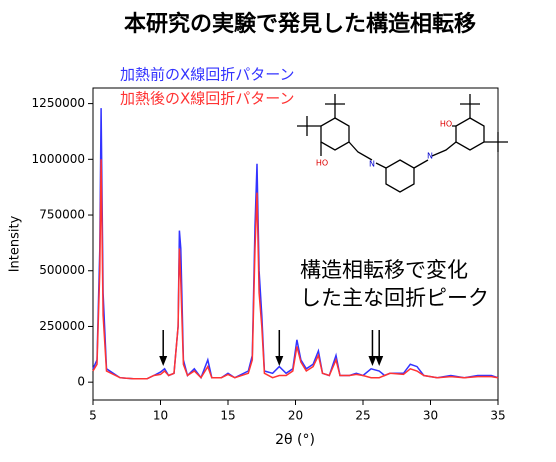 This screenshot has height=462, width=556. What do you see at coordinates (62, 326) in the screenshot?
I see `y-tick-label: 250000` at bounding box center [62, 326].